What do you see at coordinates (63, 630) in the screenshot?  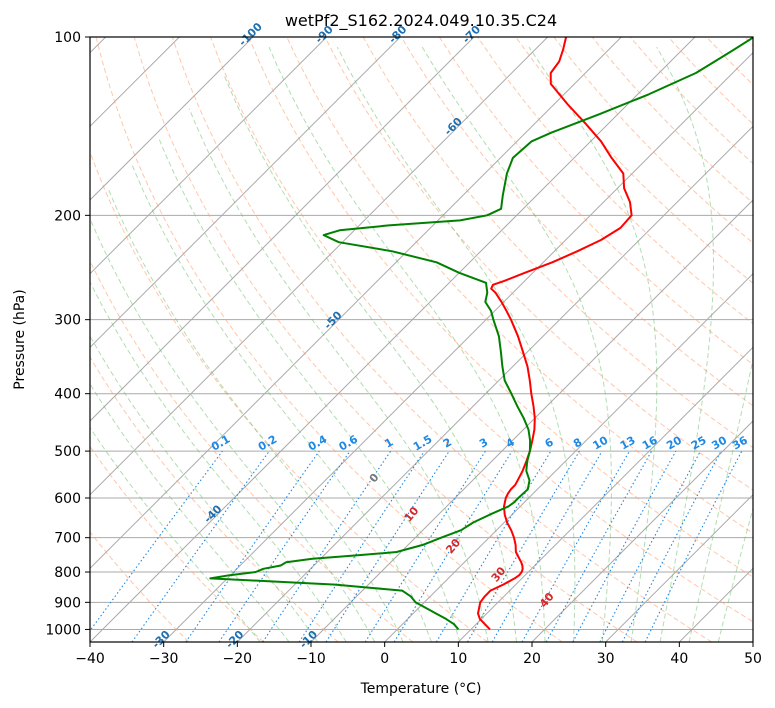 I see `y-tick-label: 1000` at bounding box center [63, 630].